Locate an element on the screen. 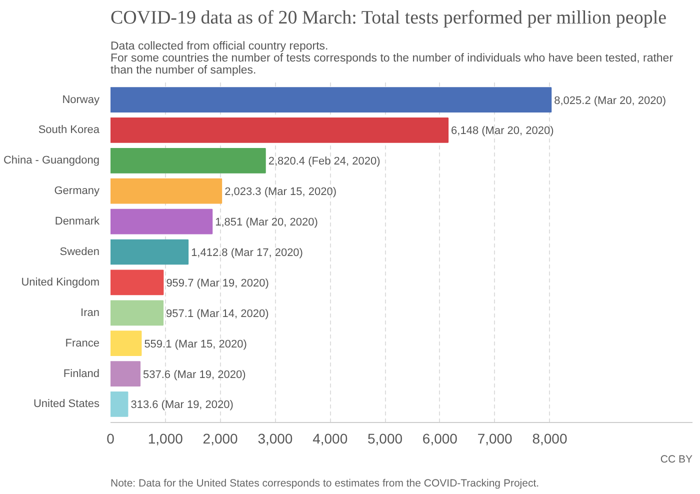  data-label: 537.6 (Mar 19, 2020) is located at coordinates (194, 374).